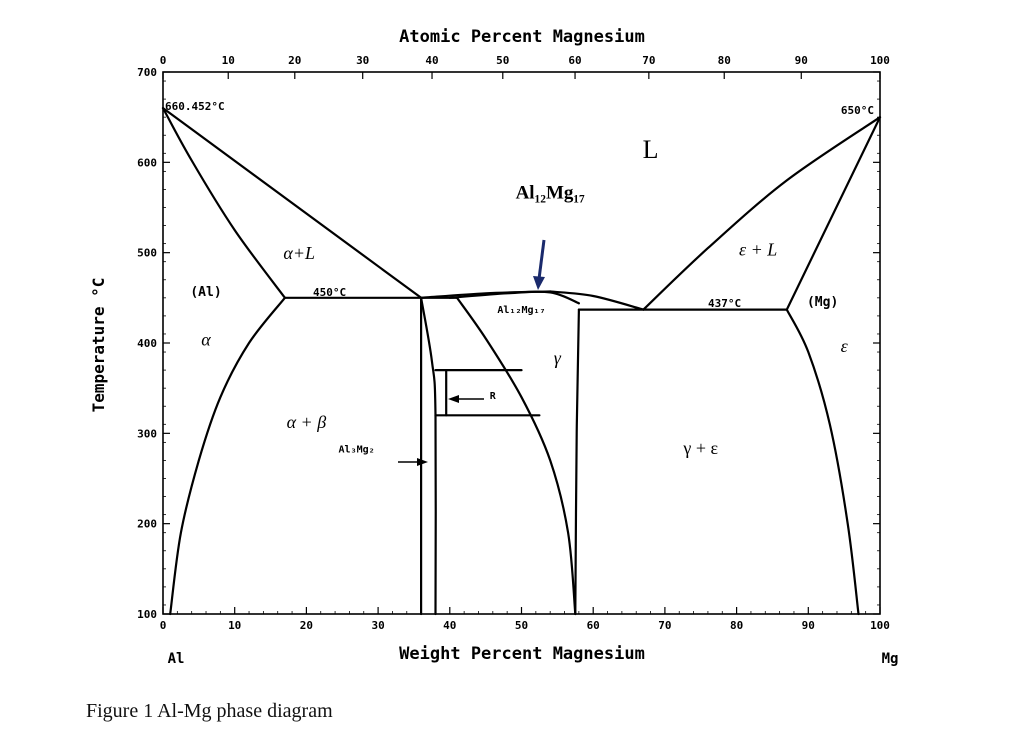  Describe the element at coordinates (422, 462) in the screenshot. I see `al3mg2-pointer-arrowhead` at that location.